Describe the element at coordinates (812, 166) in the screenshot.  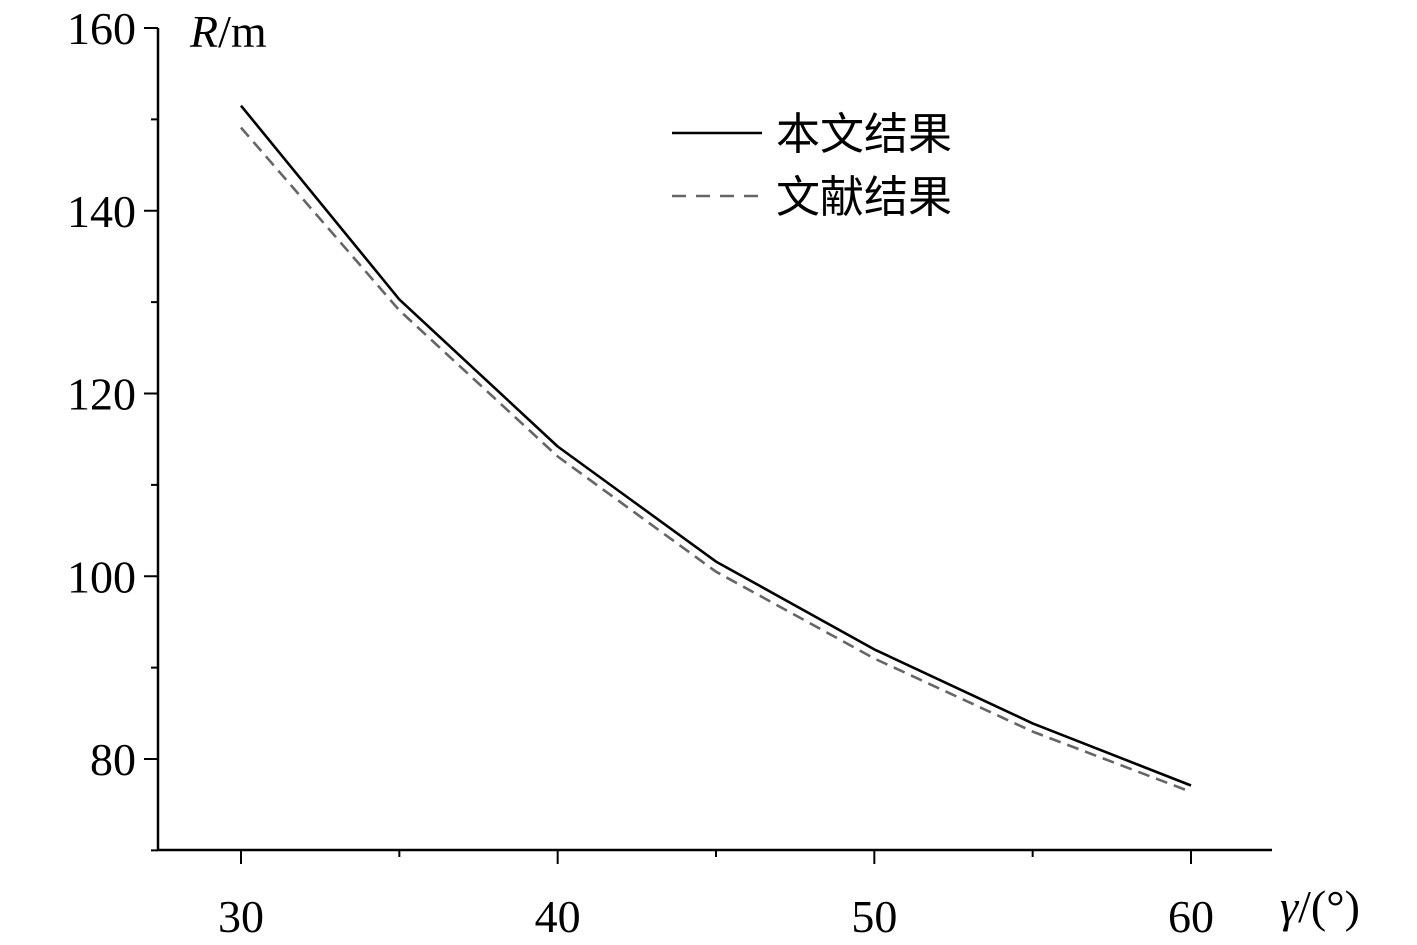
I see `legend: 本文结果 文献结果` at that location.